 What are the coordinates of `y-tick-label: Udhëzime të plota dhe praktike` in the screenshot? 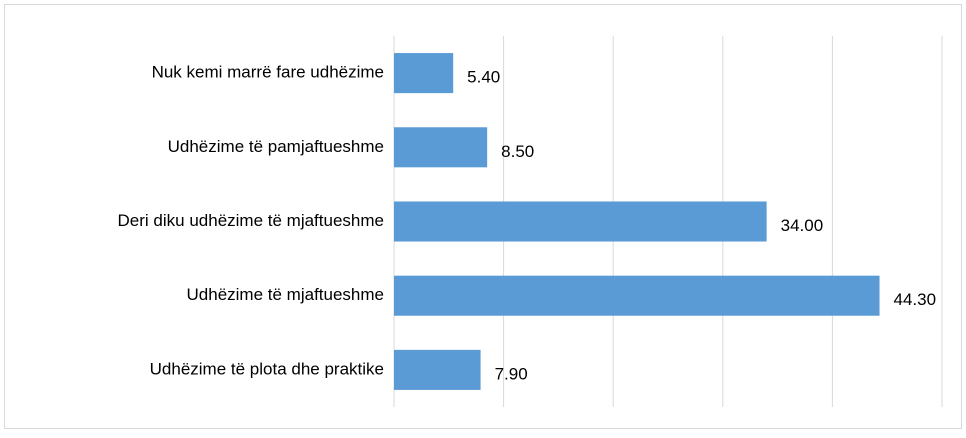 It's located at (267, 368).